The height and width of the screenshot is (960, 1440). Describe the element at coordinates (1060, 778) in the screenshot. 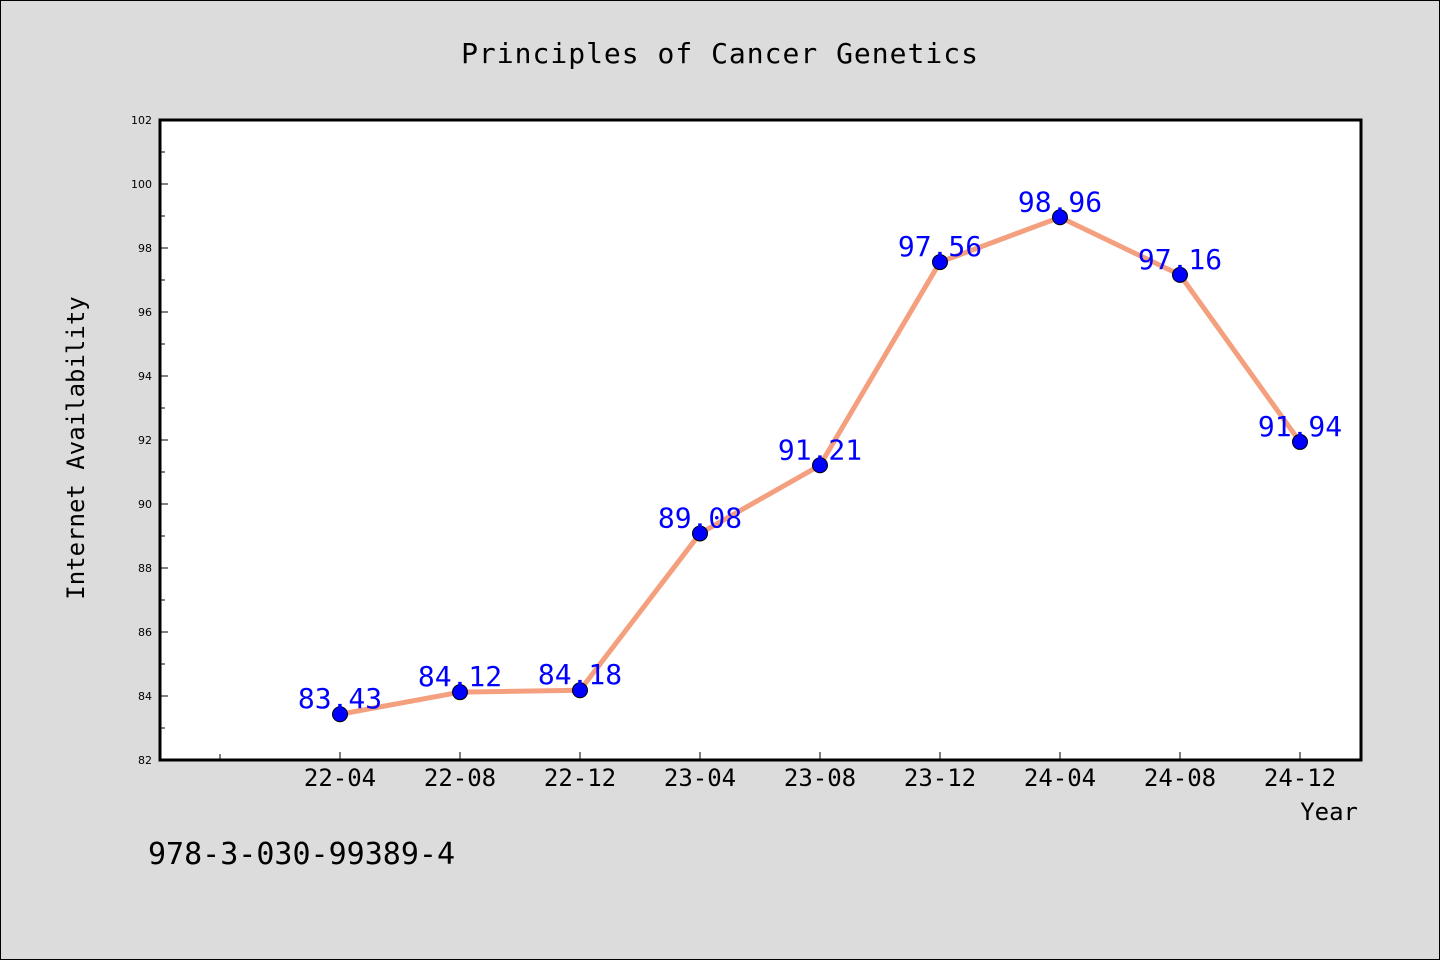

I see `x-tick-label: 24-04` at that location.